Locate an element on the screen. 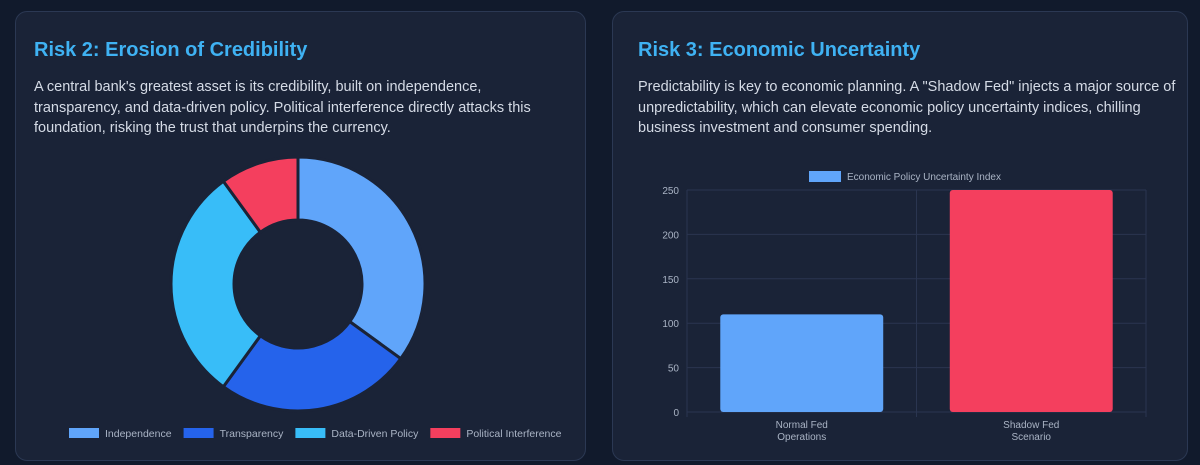  donut-slice-data-driven-policy is located at coordinates (216, 284).